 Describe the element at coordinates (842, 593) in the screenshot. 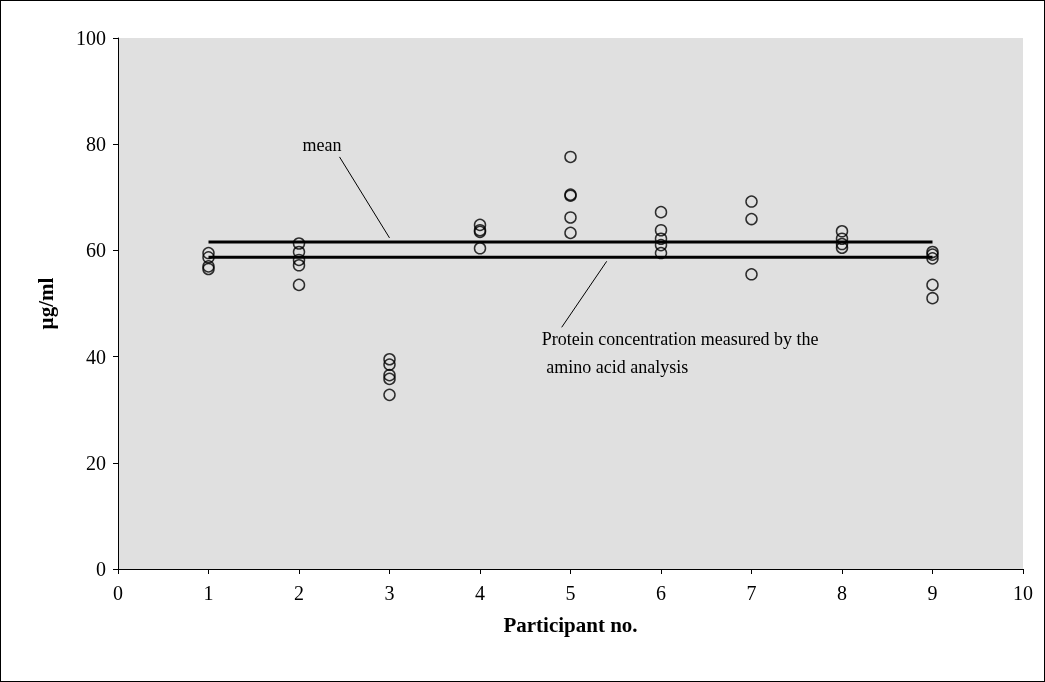

I see `x-tick-label: 8` at that location.